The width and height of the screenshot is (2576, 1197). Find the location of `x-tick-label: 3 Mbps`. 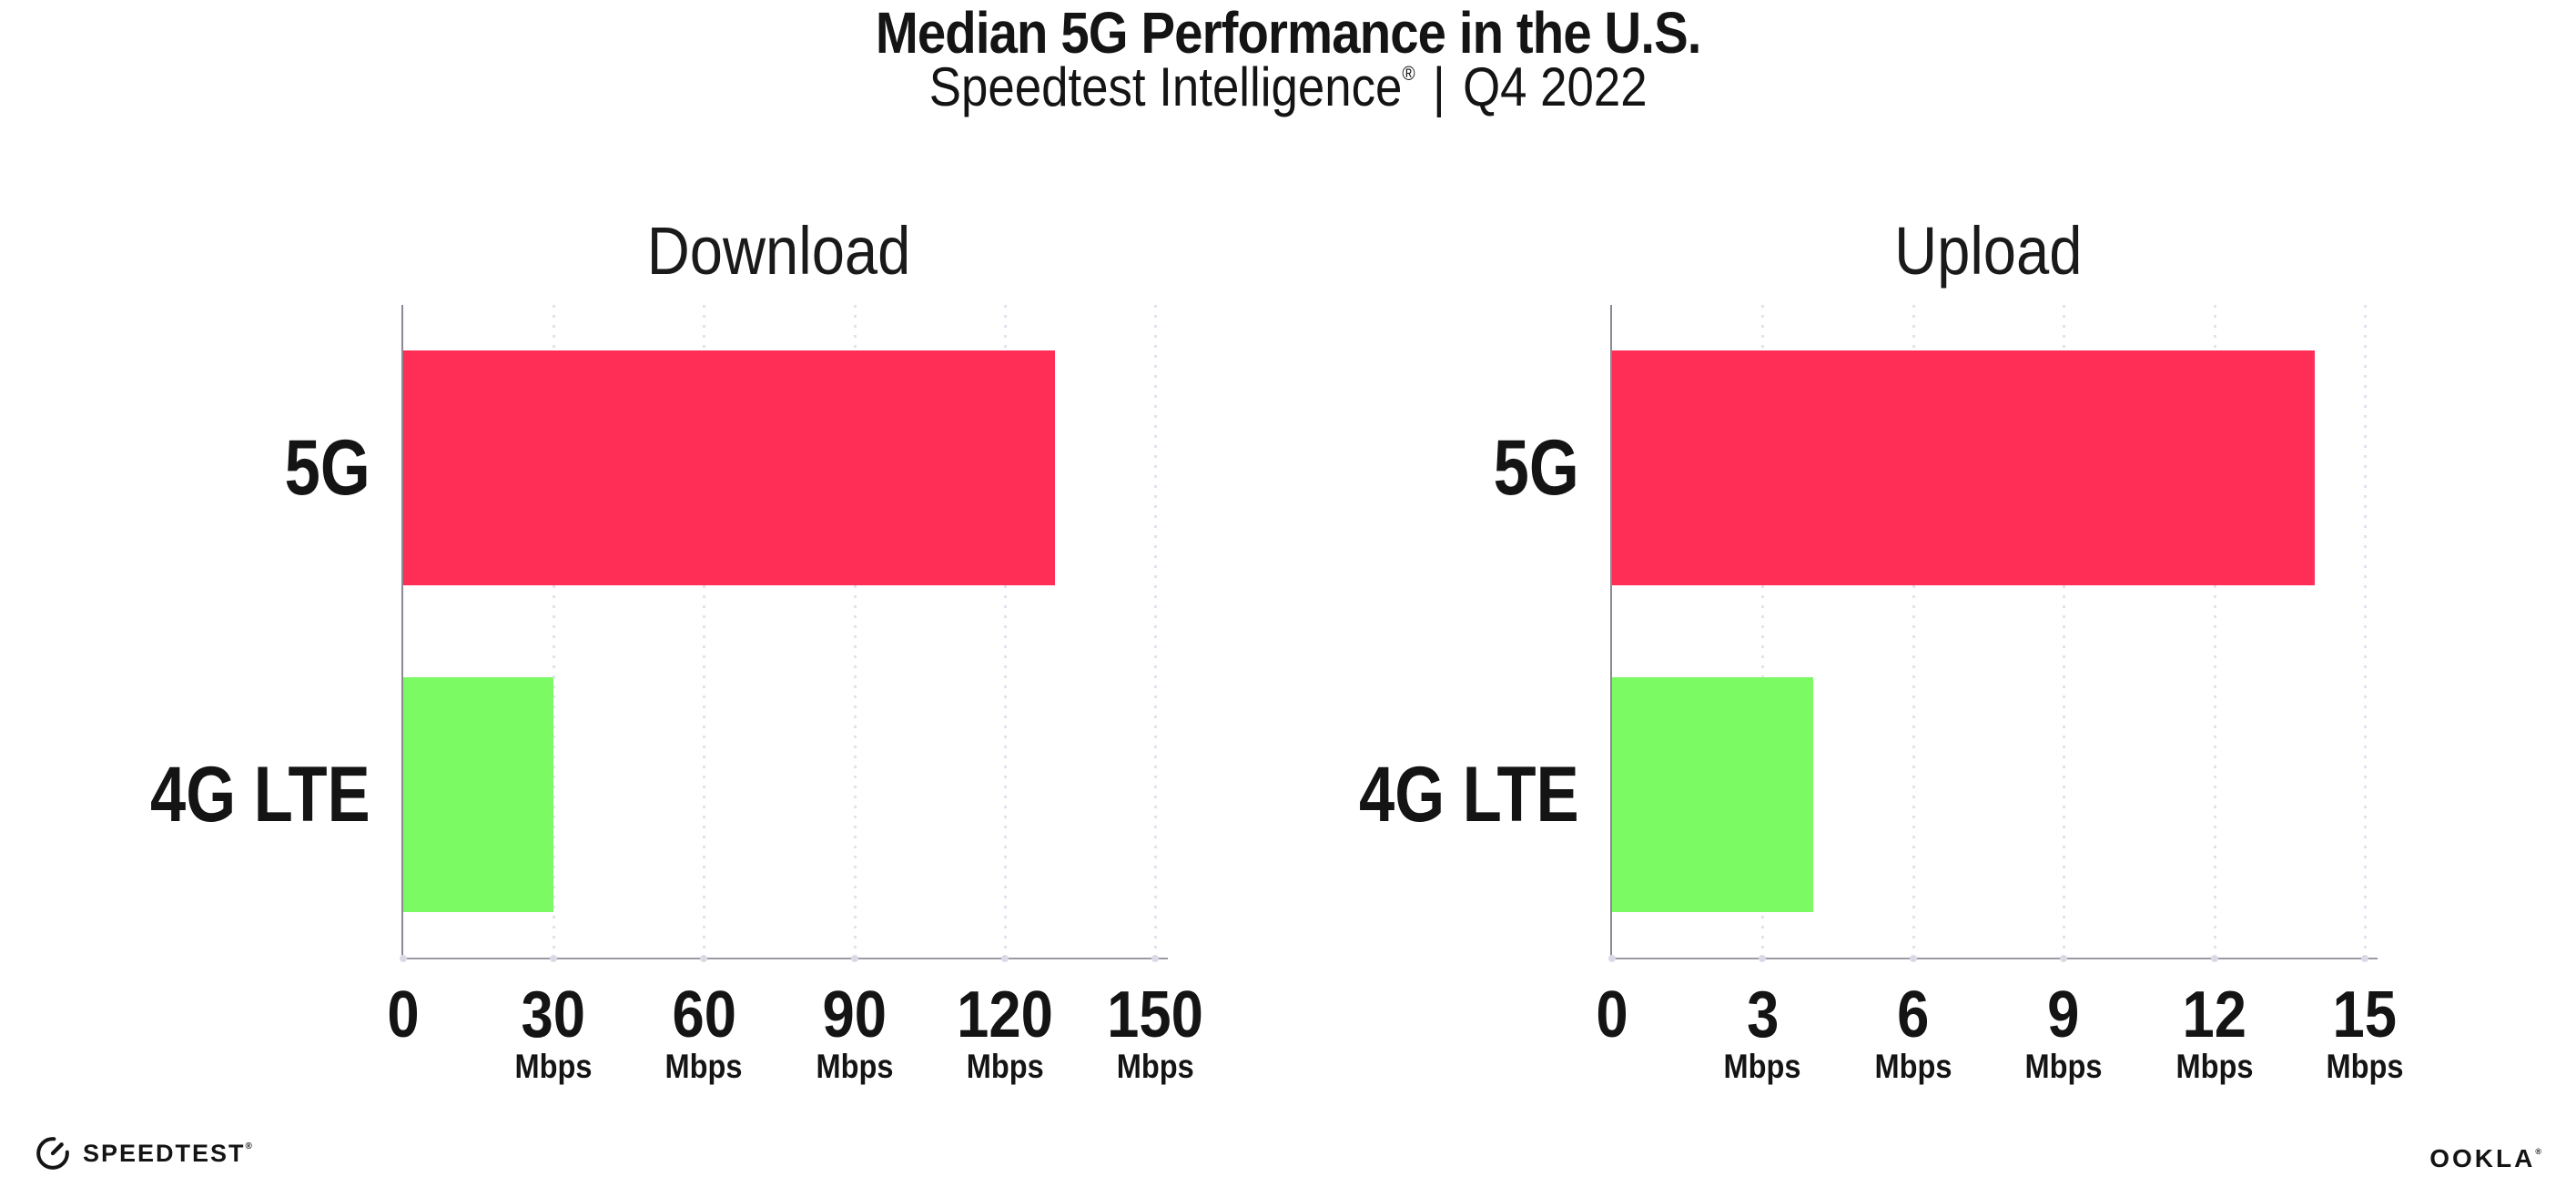

x-tick-label: 3 Mbps is located at coordinates (1763, 1033).